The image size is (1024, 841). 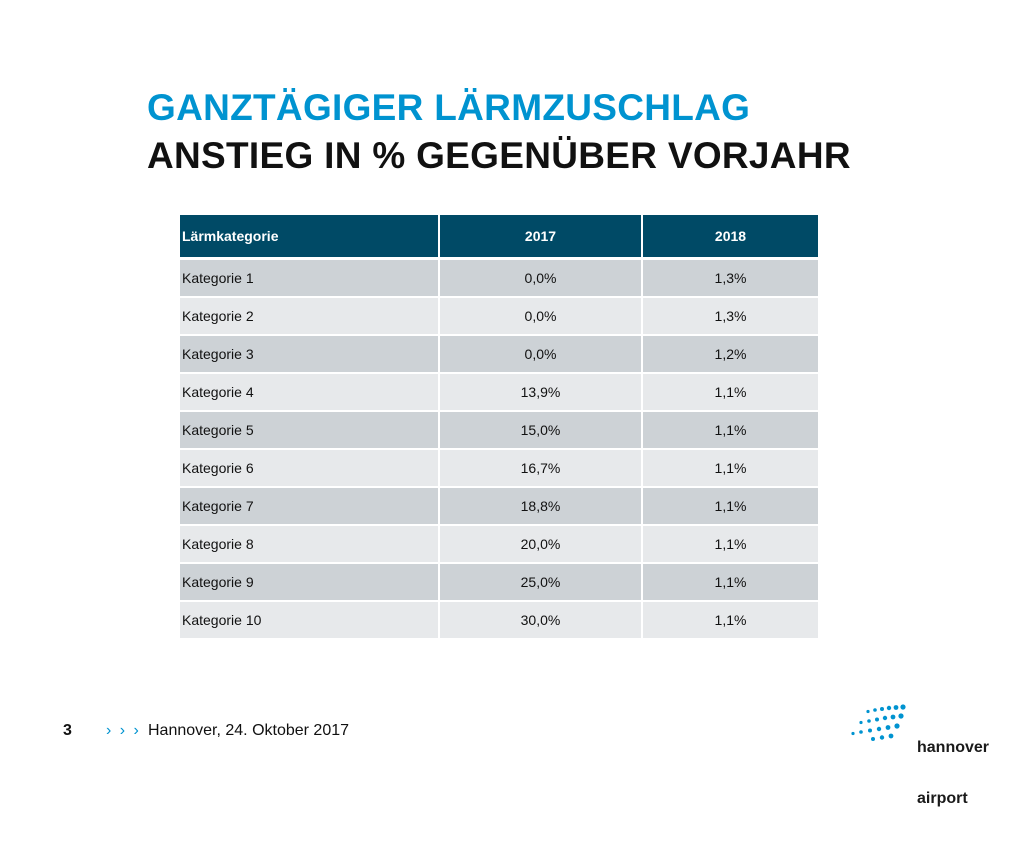 I want to click on table-row: Kategorie 8 20,0% 1,1%, so click(x=499, y=544).